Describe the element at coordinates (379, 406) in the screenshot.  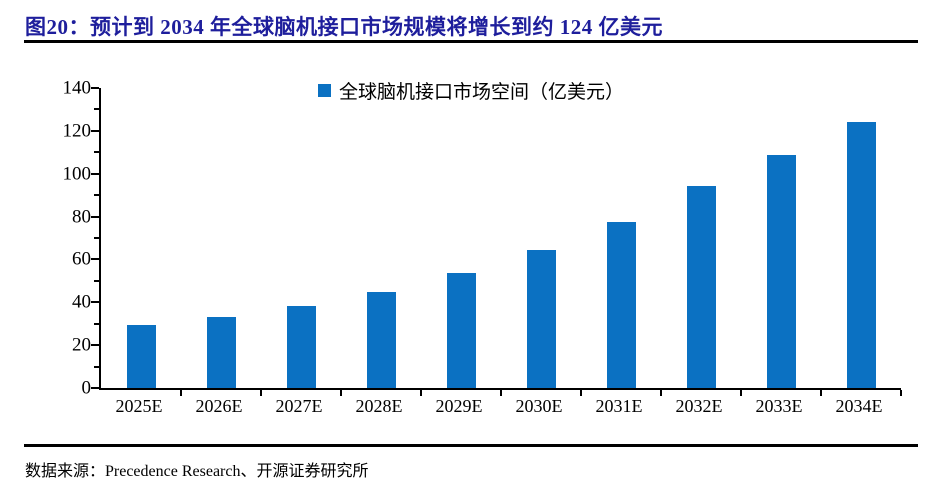
I see `x-tick-label-2028E: 2028E` at that location.